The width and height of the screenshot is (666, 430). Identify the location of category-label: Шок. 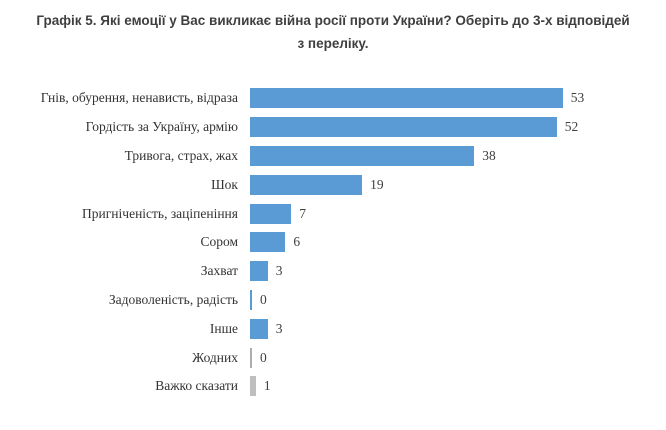
(224, 184).